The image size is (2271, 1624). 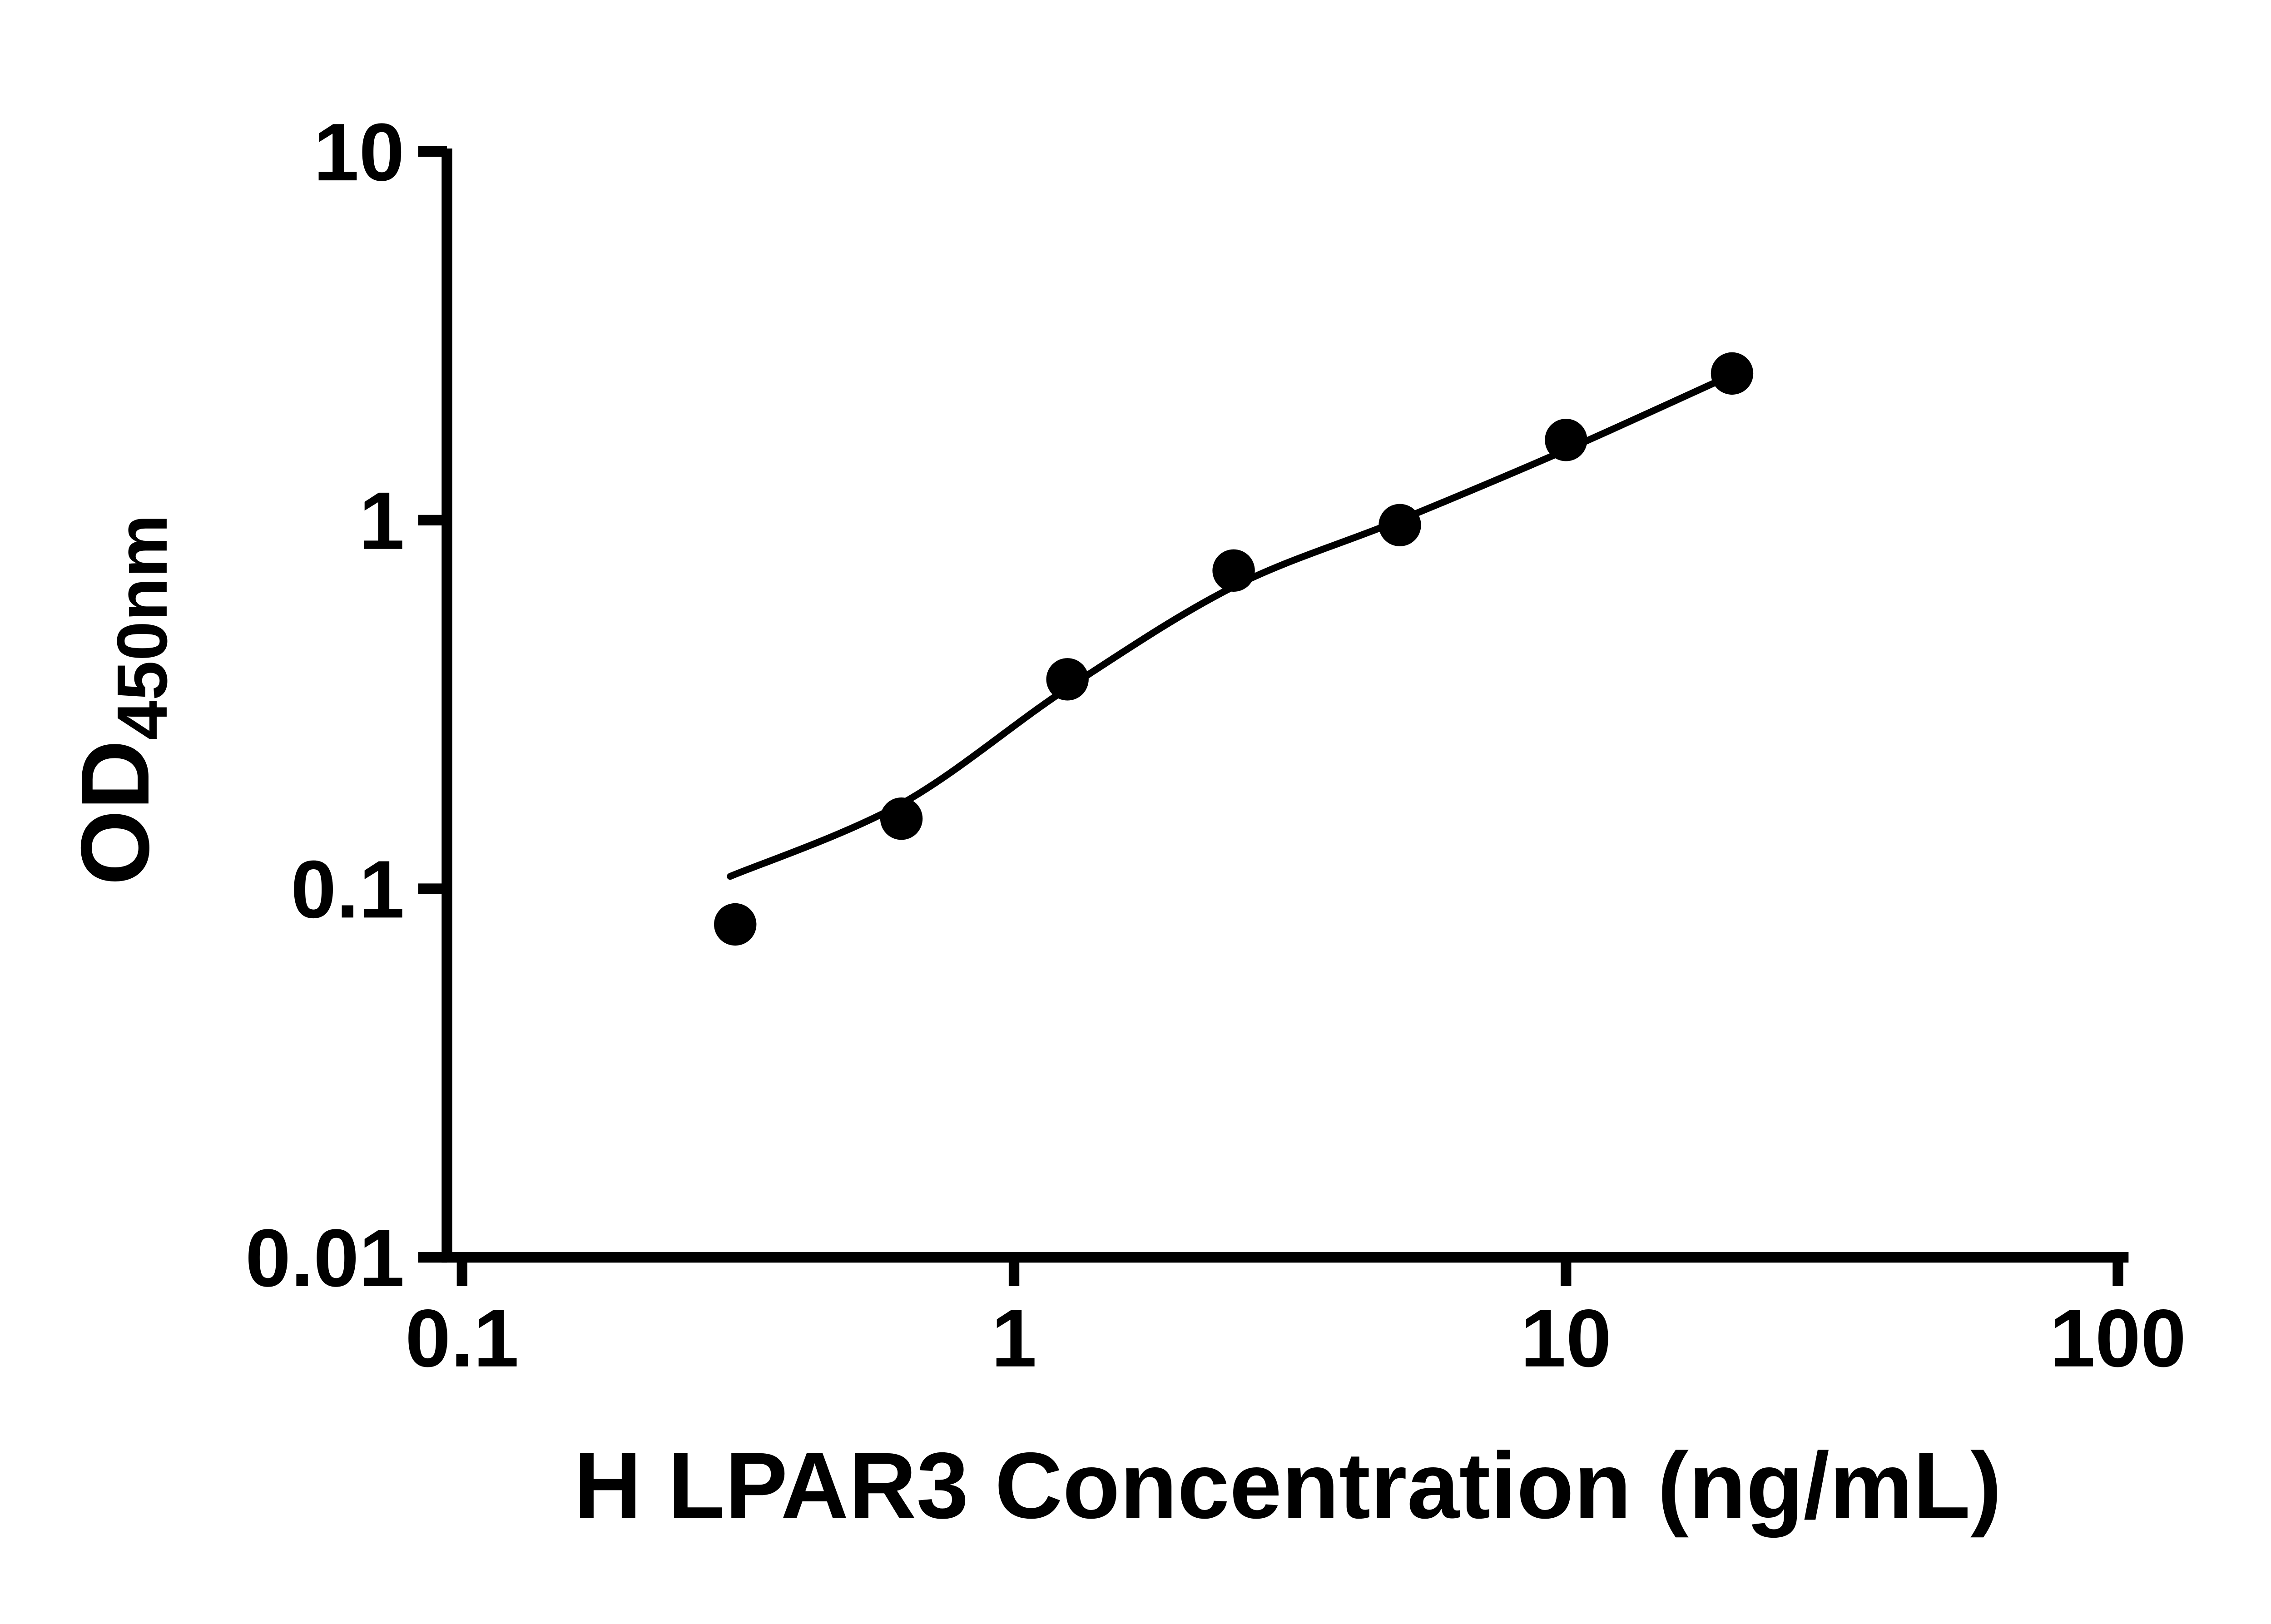 I want to click on x-axis-tick-label: 100, so click(x=2118, y=1338).